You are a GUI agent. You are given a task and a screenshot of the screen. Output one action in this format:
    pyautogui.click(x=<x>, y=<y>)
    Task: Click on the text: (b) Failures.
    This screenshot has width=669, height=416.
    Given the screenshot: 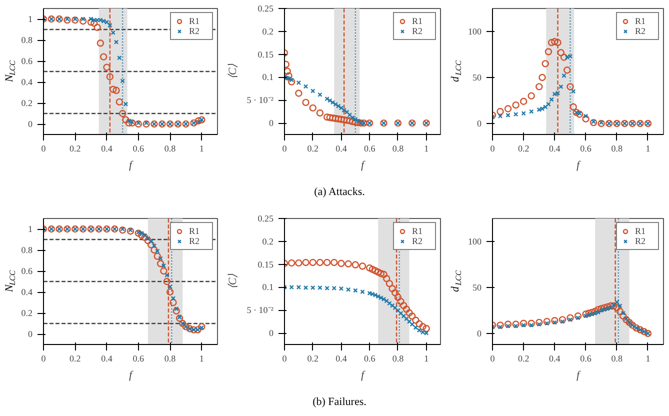 What is the action you would take?
    pyautogui.click(x=339, y=402)
    